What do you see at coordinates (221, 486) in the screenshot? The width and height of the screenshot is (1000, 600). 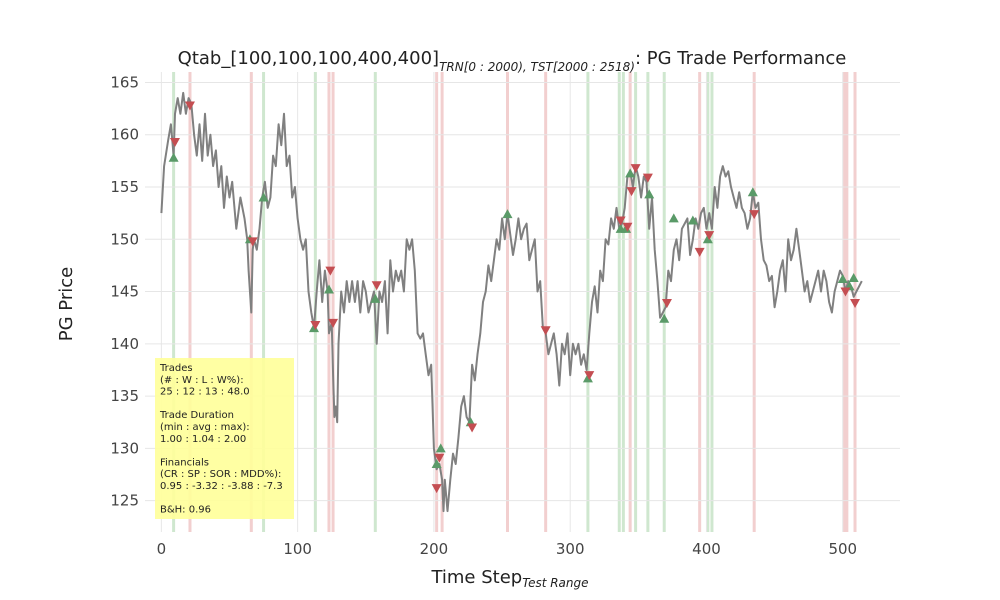 I see `info-box-line: 0.95 : -3.32 : -3.88 : -7.3` at bounding box center [221, 486].